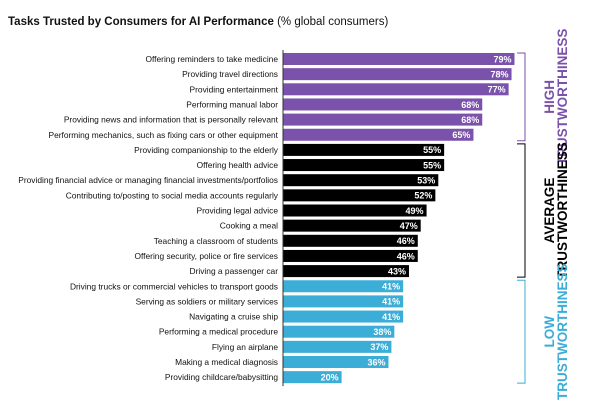 This screenshot has width=596, height=412. Describe the element at coordinates (409, 226) in the screenshot. I see `value-label: 47%` at that location.